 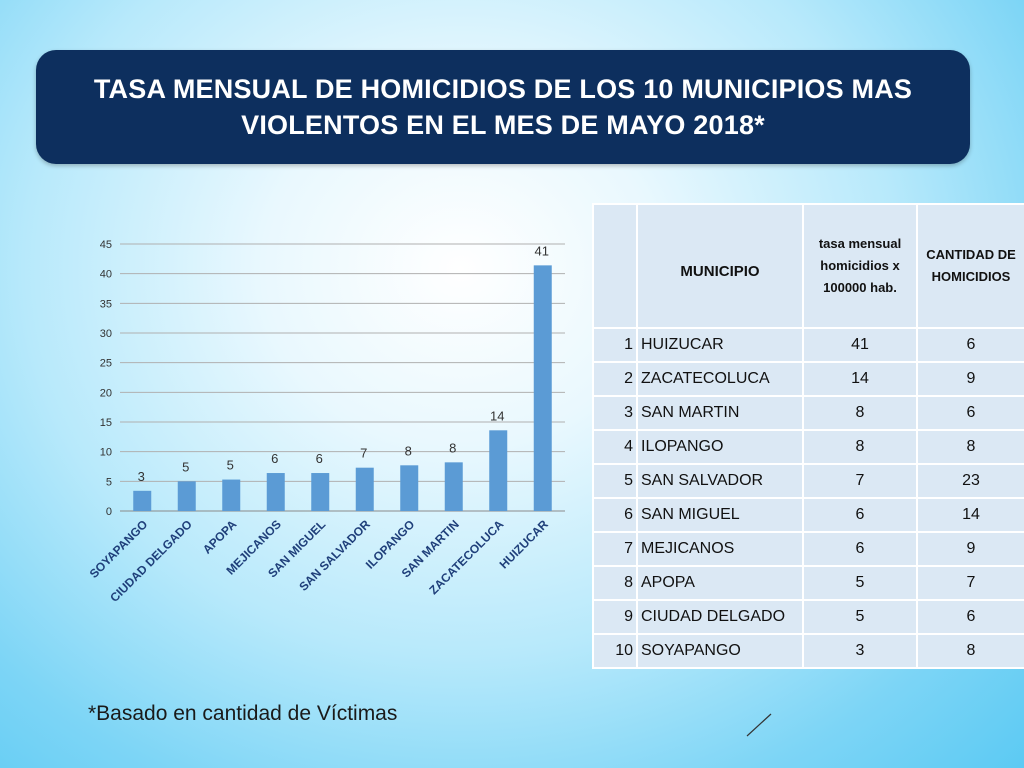 What do you see at coordinates (615, 651) in the screenshot?
I see `cell-rank: 10` at bounding box center [615, 651].